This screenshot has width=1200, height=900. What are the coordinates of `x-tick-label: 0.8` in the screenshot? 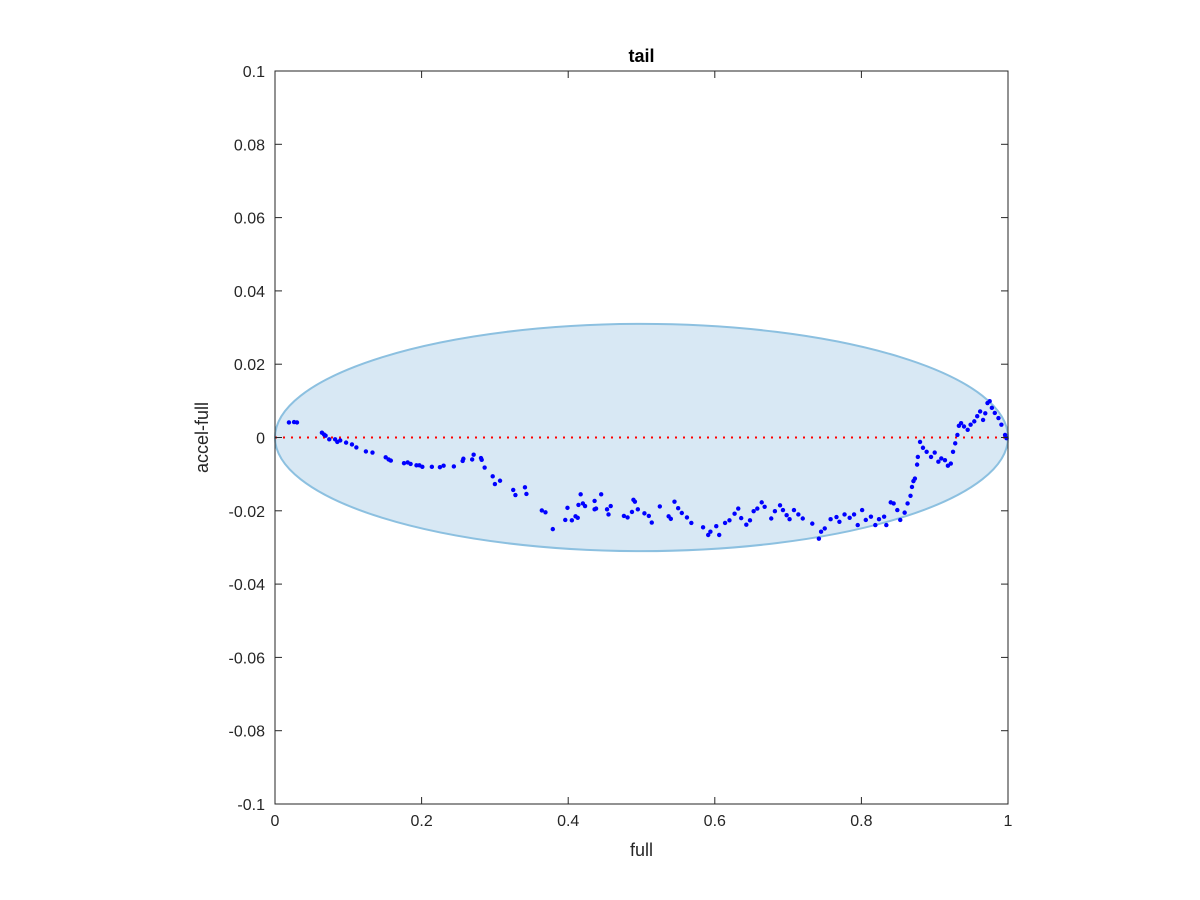 It's located at (861, 821).